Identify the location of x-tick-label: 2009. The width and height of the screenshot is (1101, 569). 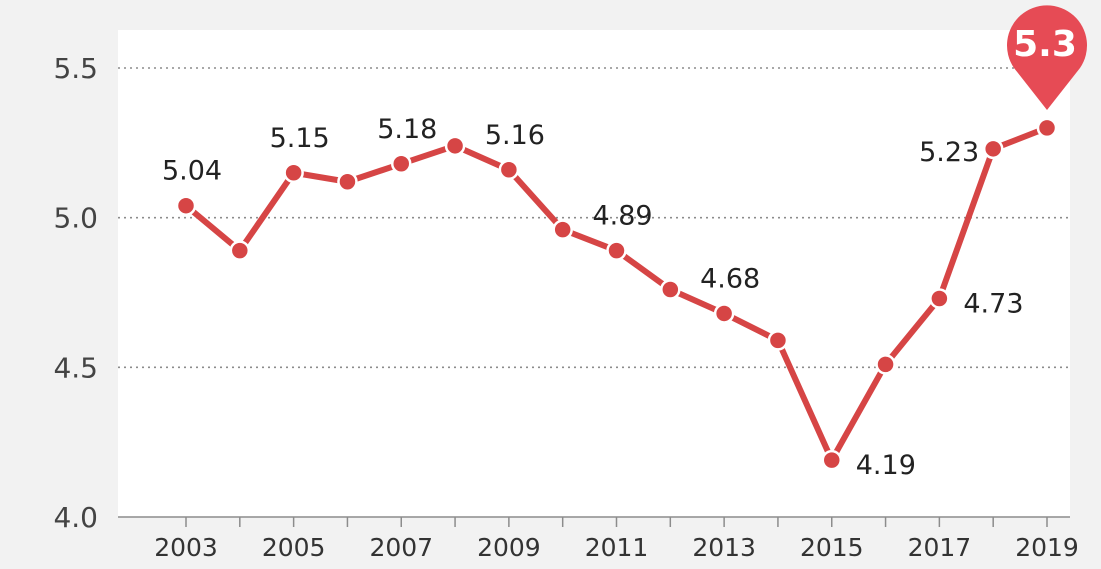
(509, 547).